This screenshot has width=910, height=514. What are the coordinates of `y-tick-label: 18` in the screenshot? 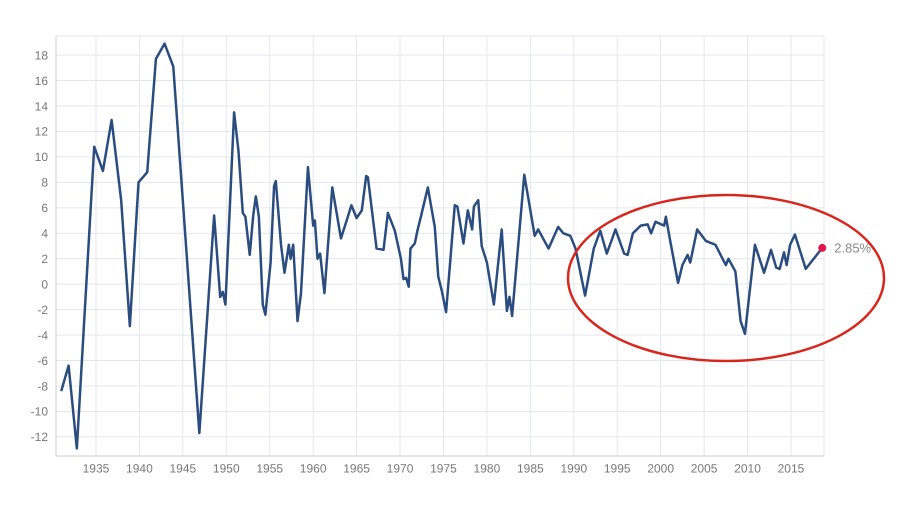 It's located at (41, 55).